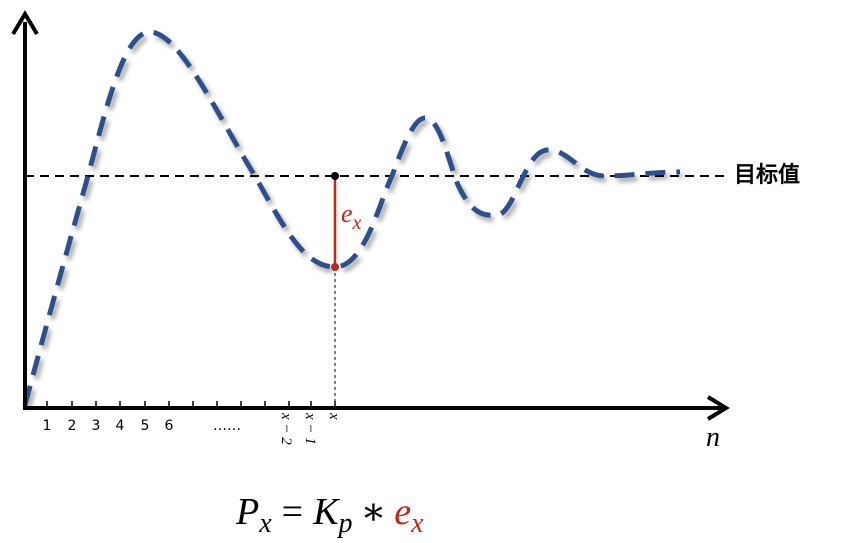 The image size is (847, 543). Describe the element at coordinates (145, 426) in the screenshot. I see `tick-label: 5` at that location.